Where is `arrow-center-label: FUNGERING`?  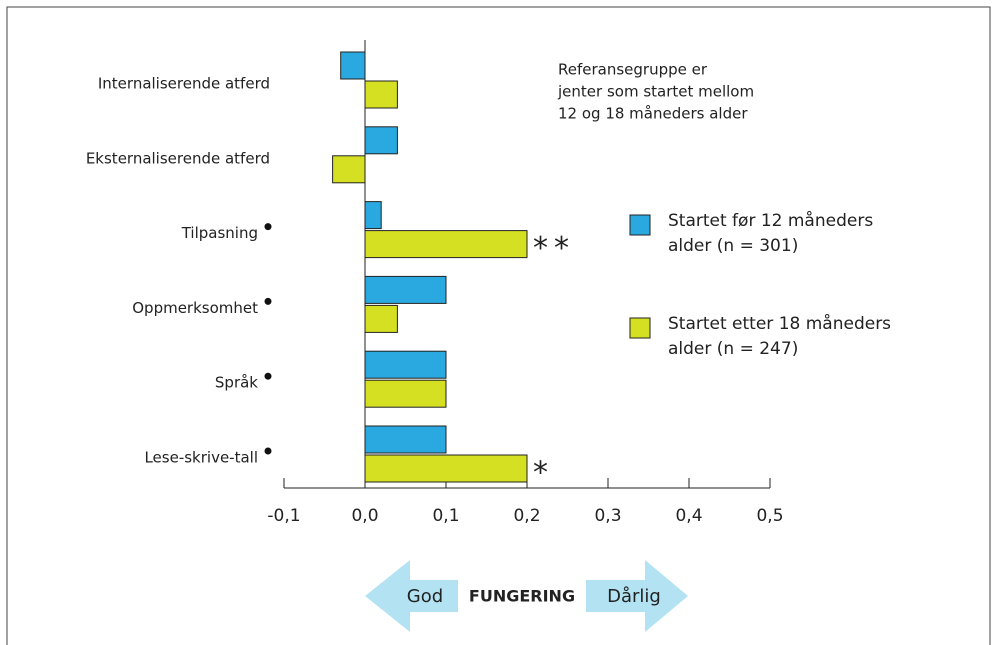 arrow-center-label: FUNGERING is located at coordinates (522, 596).